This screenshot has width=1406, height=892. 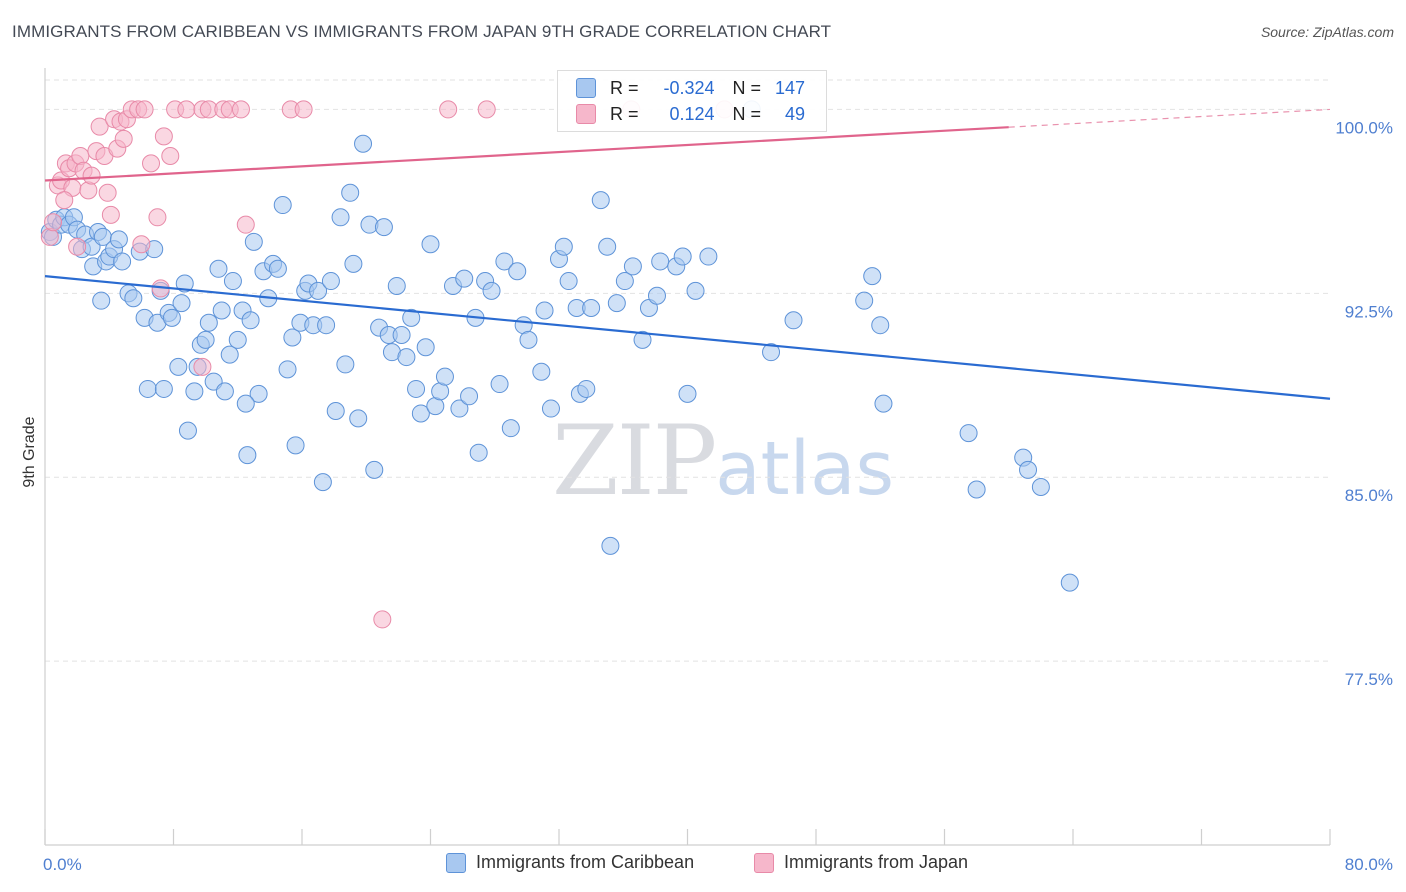 I want to click on y-tick-label: 85.0%, so click(x=1369, y=495).